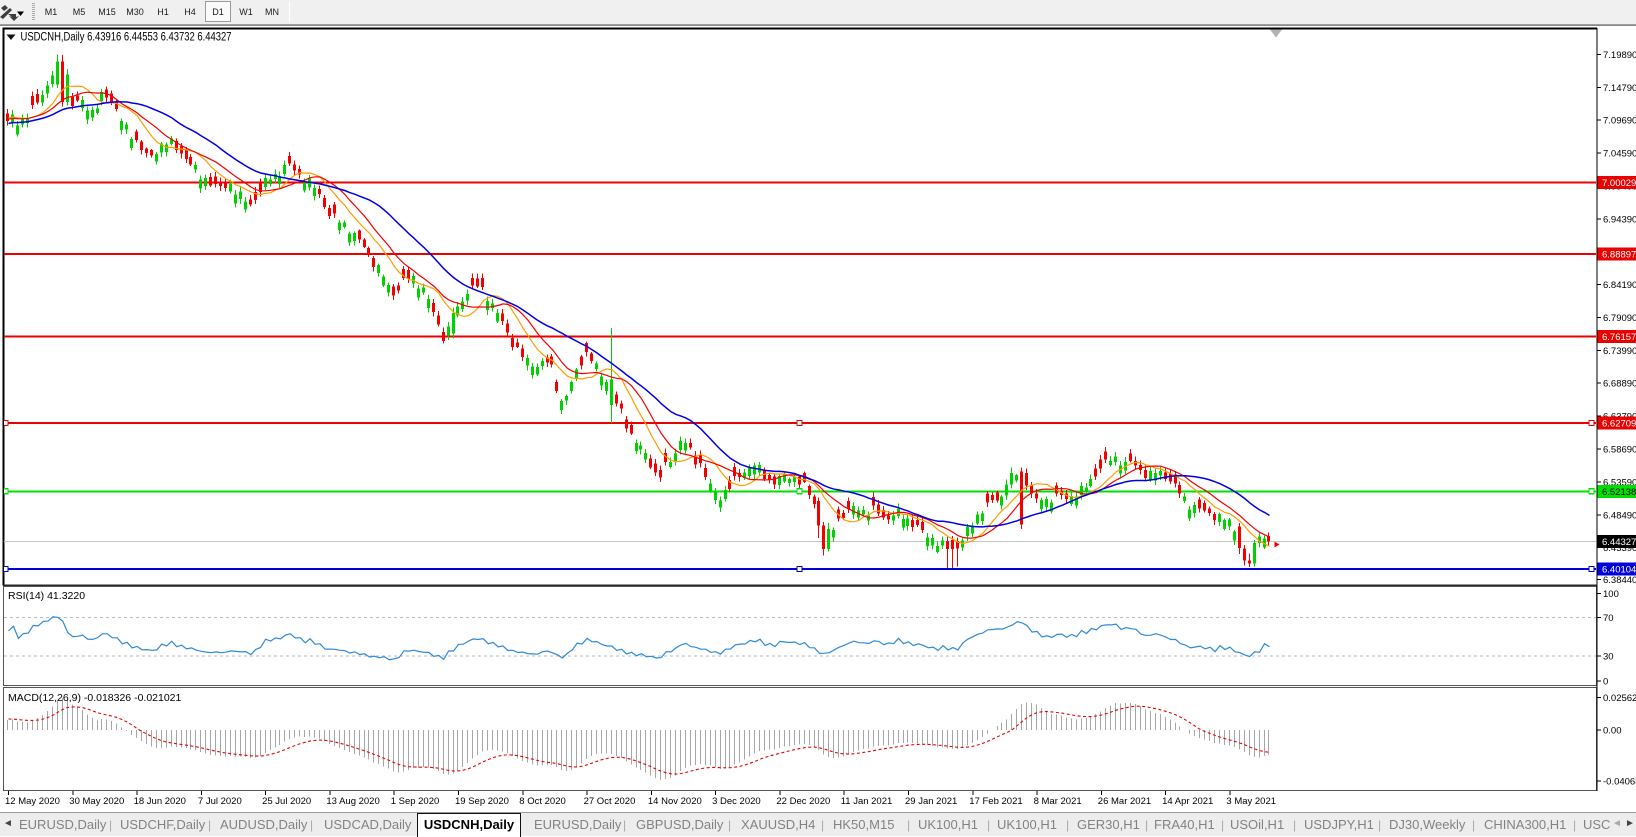  What do you see at coordinates (96, 801) in the screenshot?
I see `svg-text: 30 May 2020` at bounding box center [96, 801].